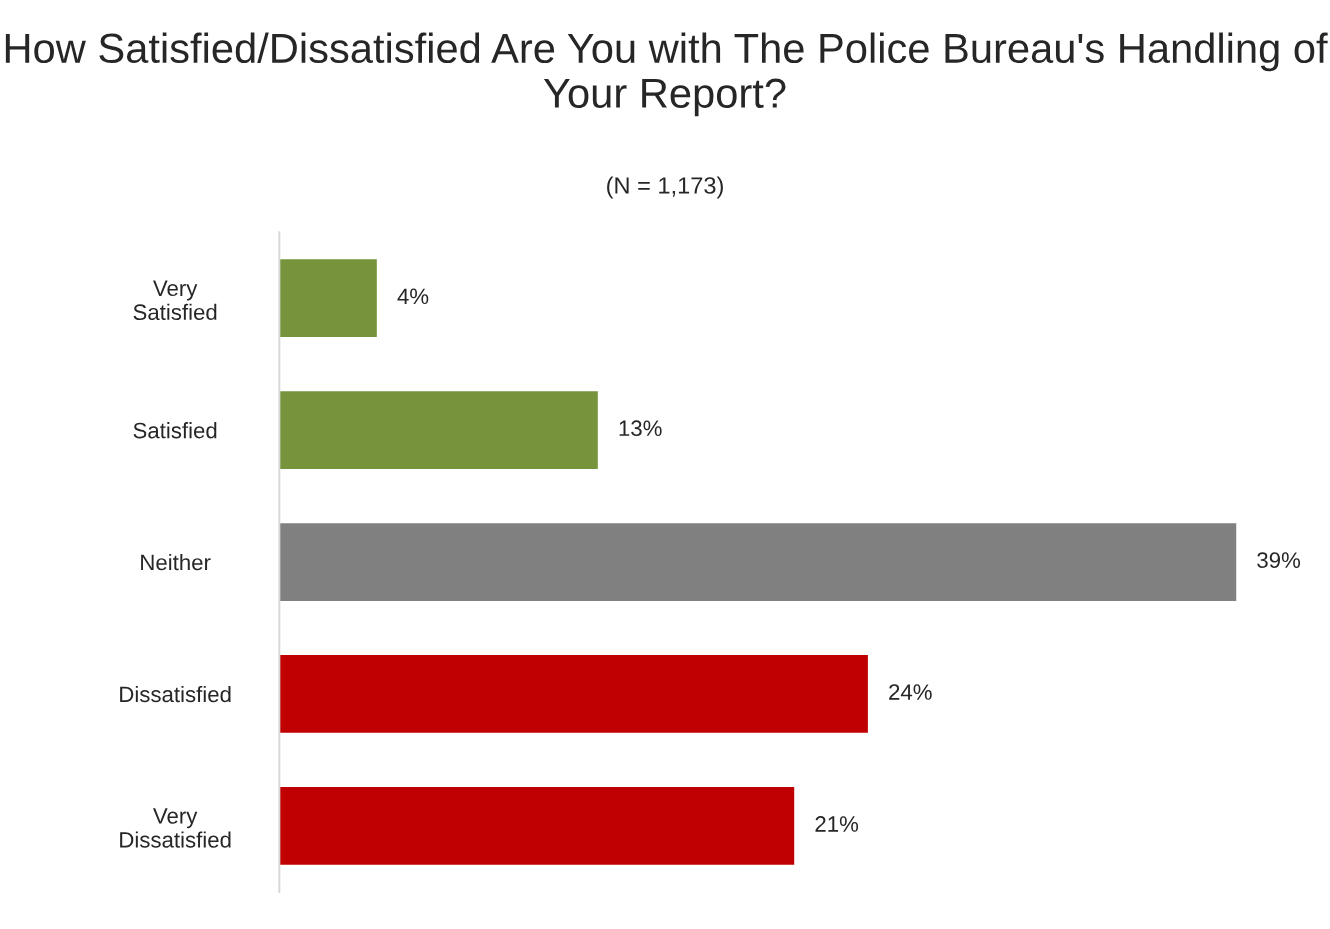  What do you see at coordinates (413, 296) in the screenshot?
I see `data-label: 4%` at bounding box center [413, 296].